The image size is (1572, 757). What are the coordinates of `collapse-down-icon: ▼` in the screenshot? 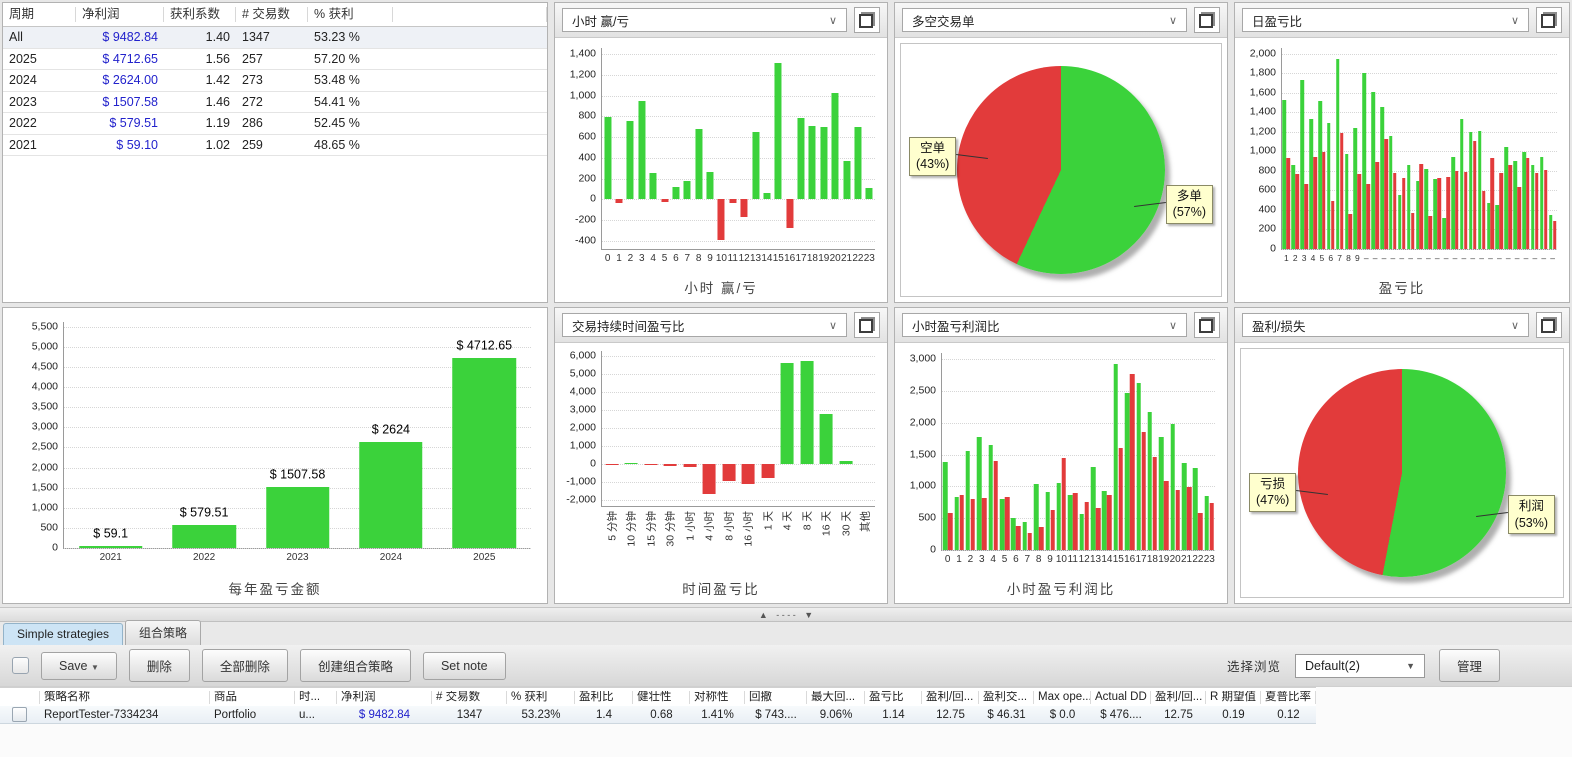 It's located at (809, 615).